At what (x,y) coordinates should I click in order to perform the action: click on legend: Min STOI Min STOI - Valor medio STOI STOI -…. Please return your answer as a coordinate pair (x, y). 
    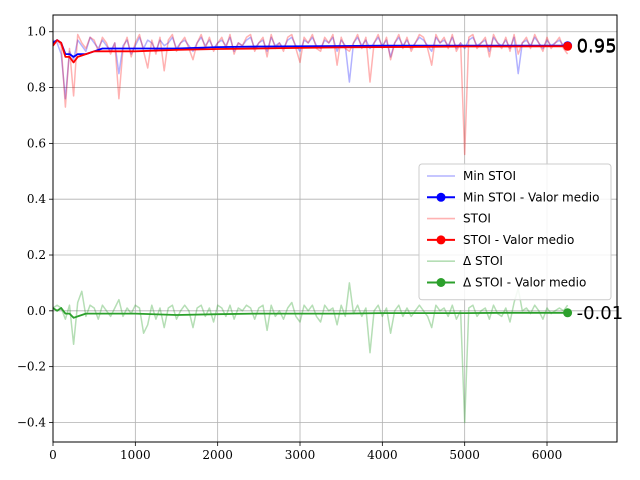
    Looking at the image, I should click on (515, 232).